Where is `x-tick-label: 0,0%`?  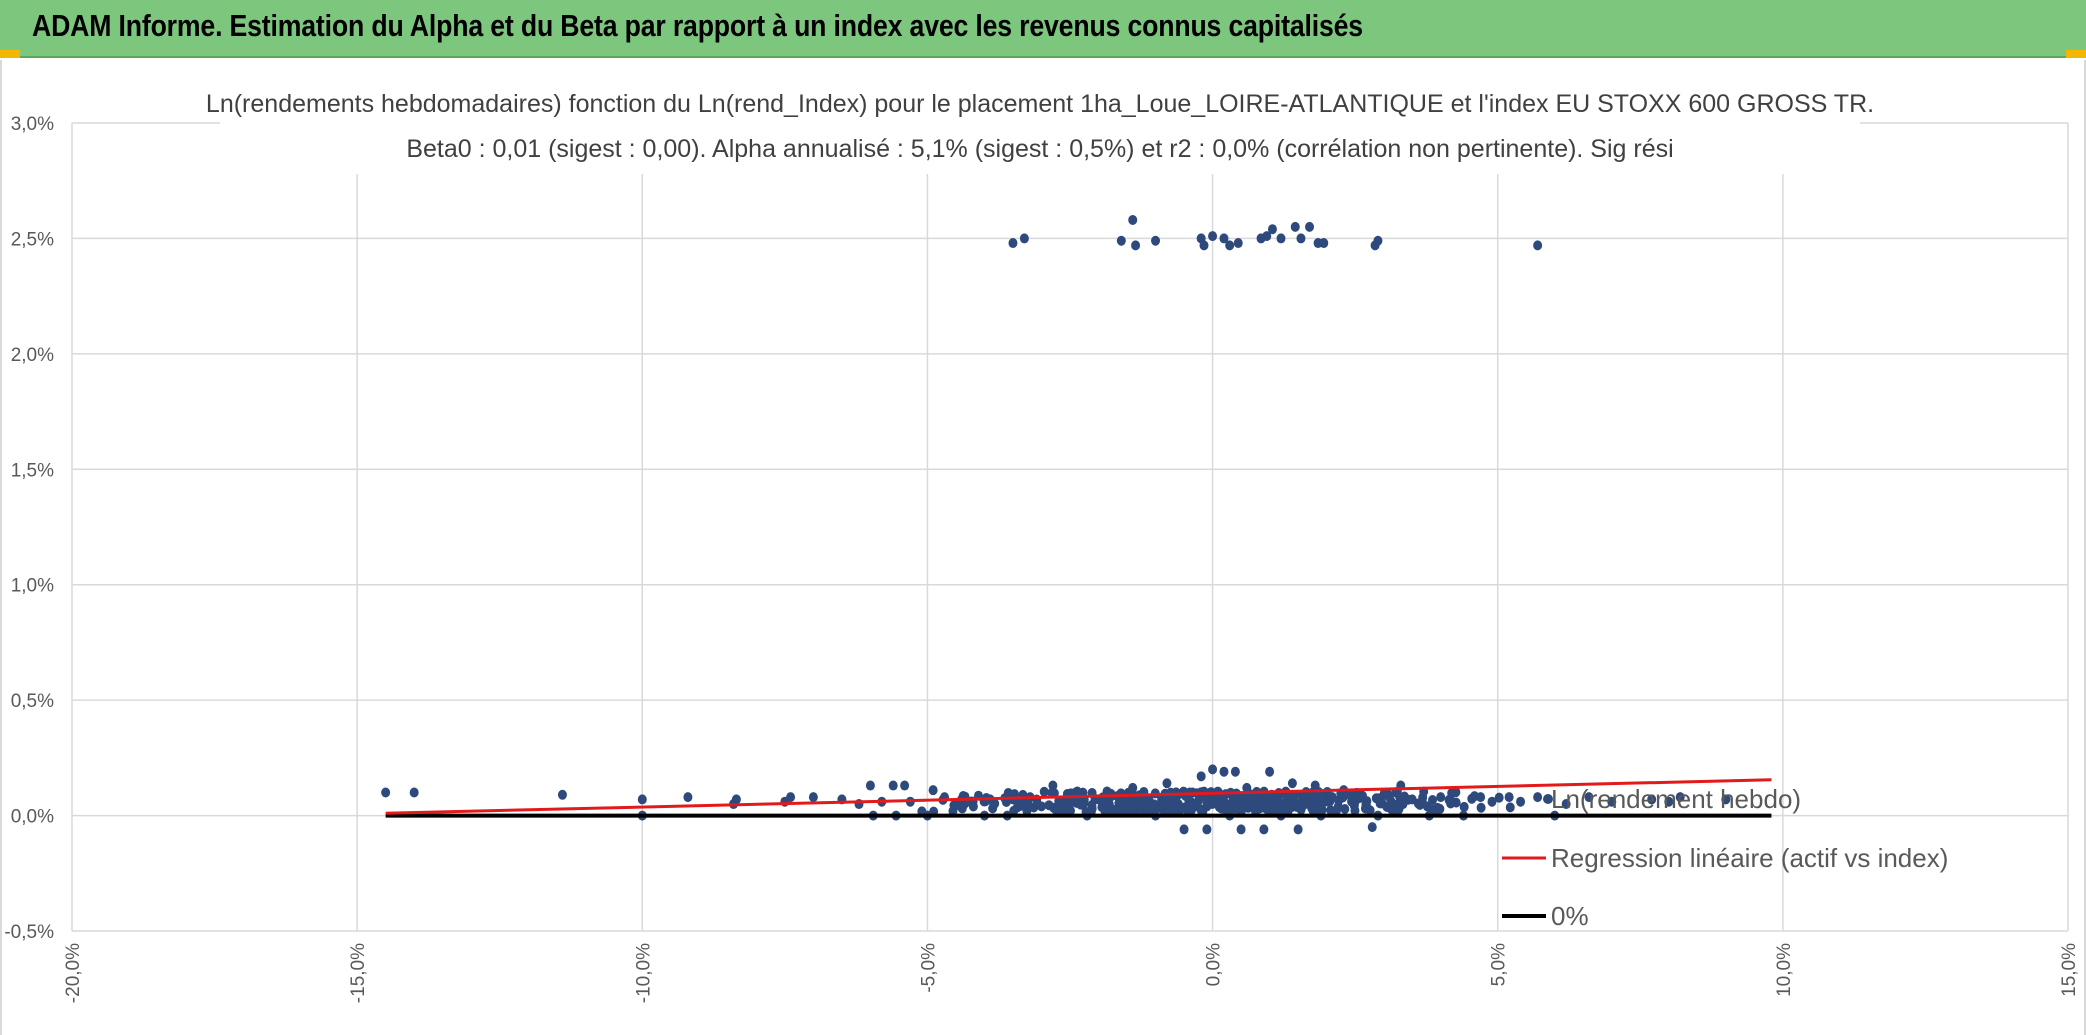
x-tick-label: 0,0% is located at coordinates (1214, 964).